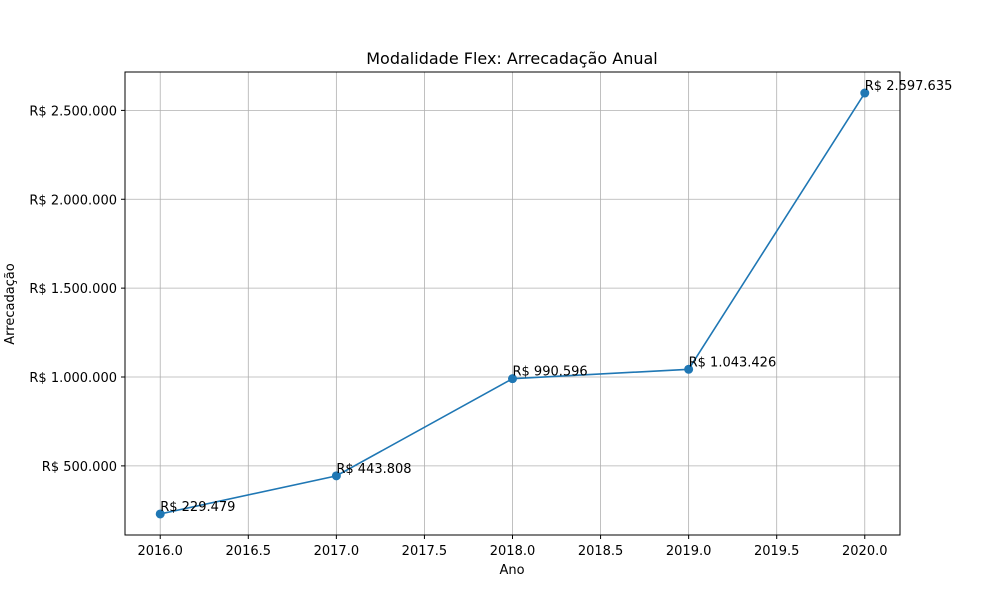 The height and width of the screenshot is (605, 1000). What do you see at coordinates (865, 551) in the screenshot?
I see `x-tick-label: 2020.0` at bounding box center [865, 551].